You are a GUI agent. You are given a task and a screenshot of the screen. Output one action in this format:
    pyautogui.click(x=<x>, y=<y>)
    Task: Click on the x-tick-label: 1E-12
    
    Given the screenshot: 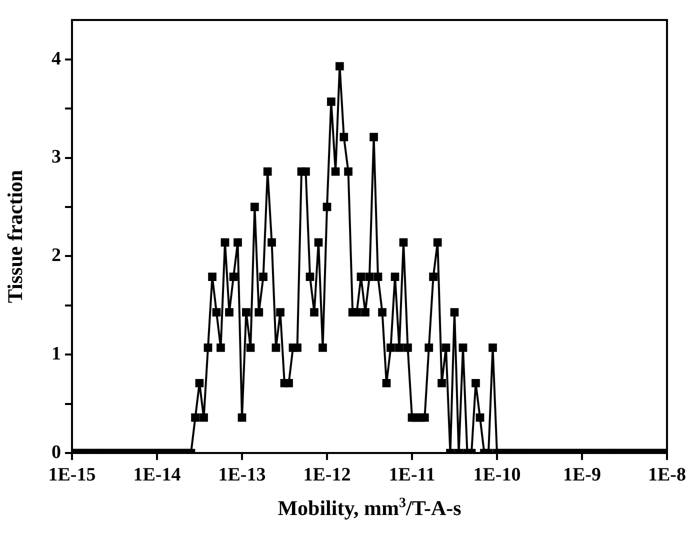 What is the action you would take?
    pyautogui.click(x=327, y=475)
    